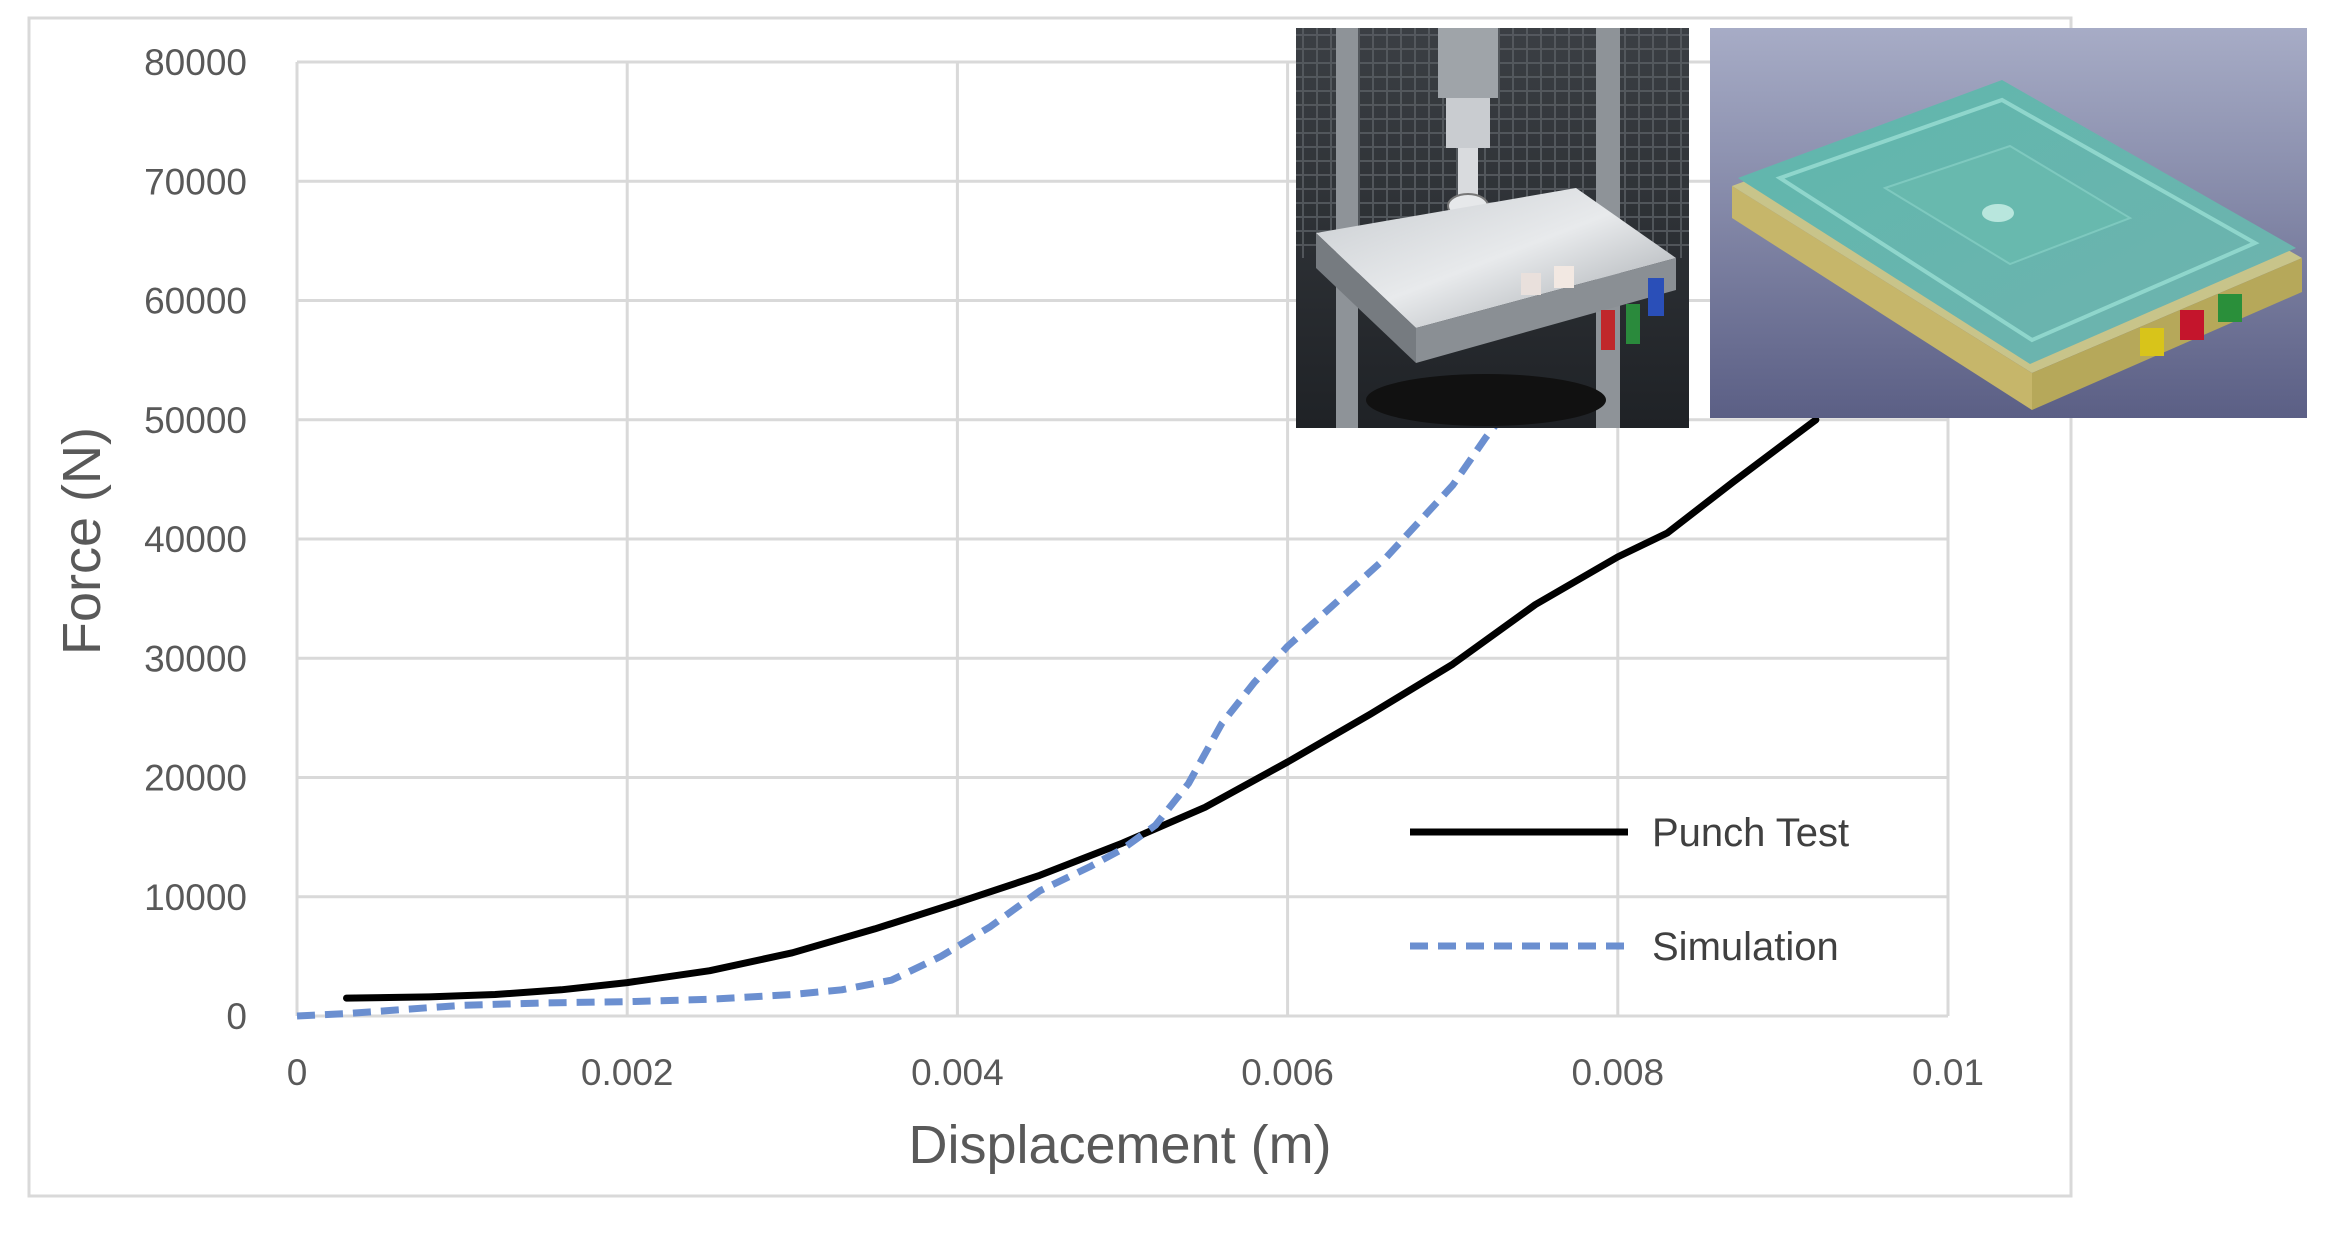 Image resolution: width=2339 pixels, height=1244 pixels. I want to click on legend-label: Simulation, so click(1745, 947).